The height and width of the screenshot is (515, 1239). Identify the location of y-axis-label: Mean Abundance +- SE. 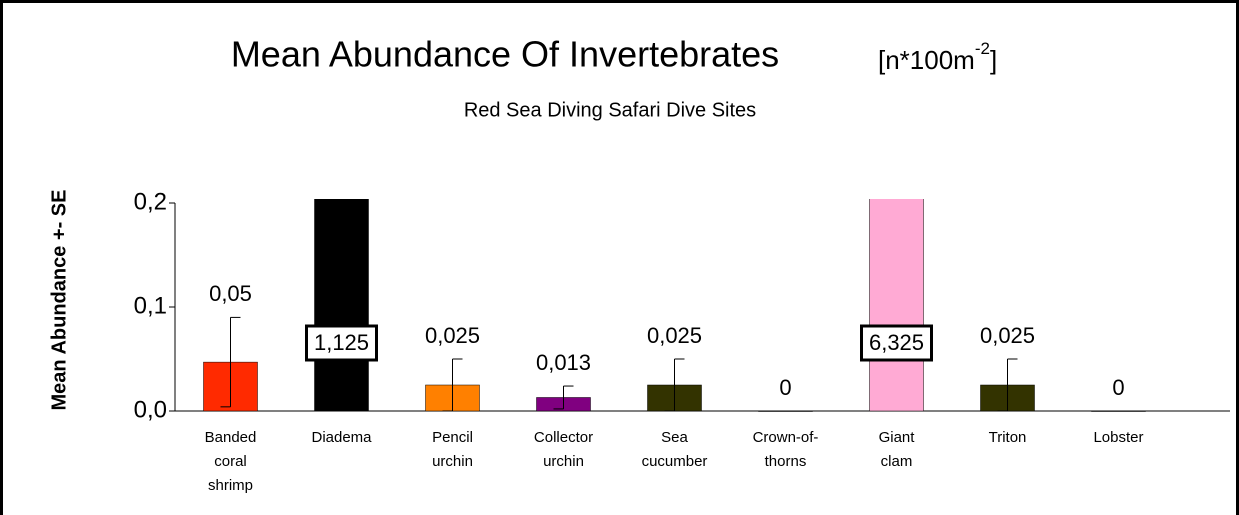
(59, 300).